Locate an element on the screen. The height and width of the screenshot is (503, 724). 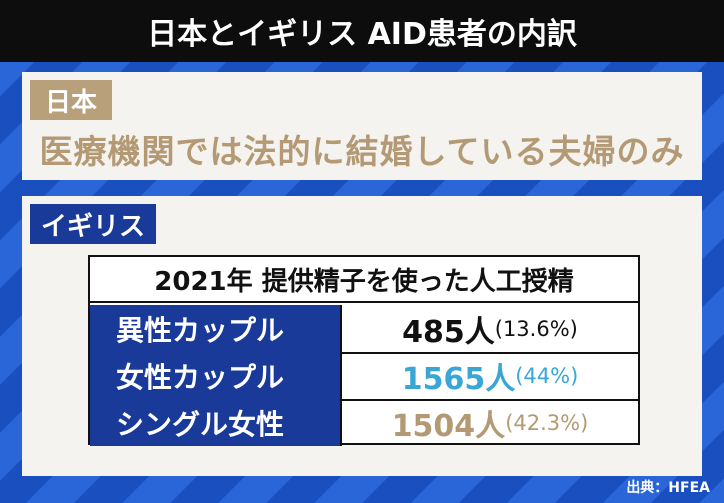
row-value: 485人 (13.6%) is located at coordinates (490, 328).